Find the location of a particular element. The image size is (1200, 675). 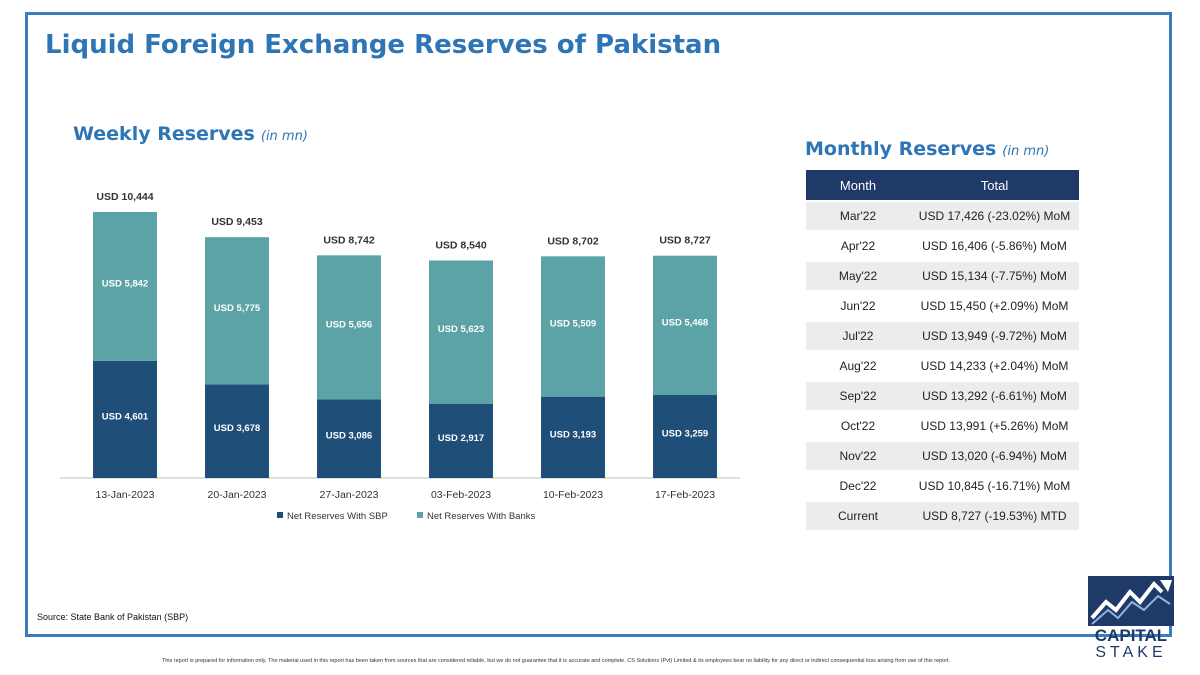

weekly-unit: (in mn) is located at coordinates (284, 136).